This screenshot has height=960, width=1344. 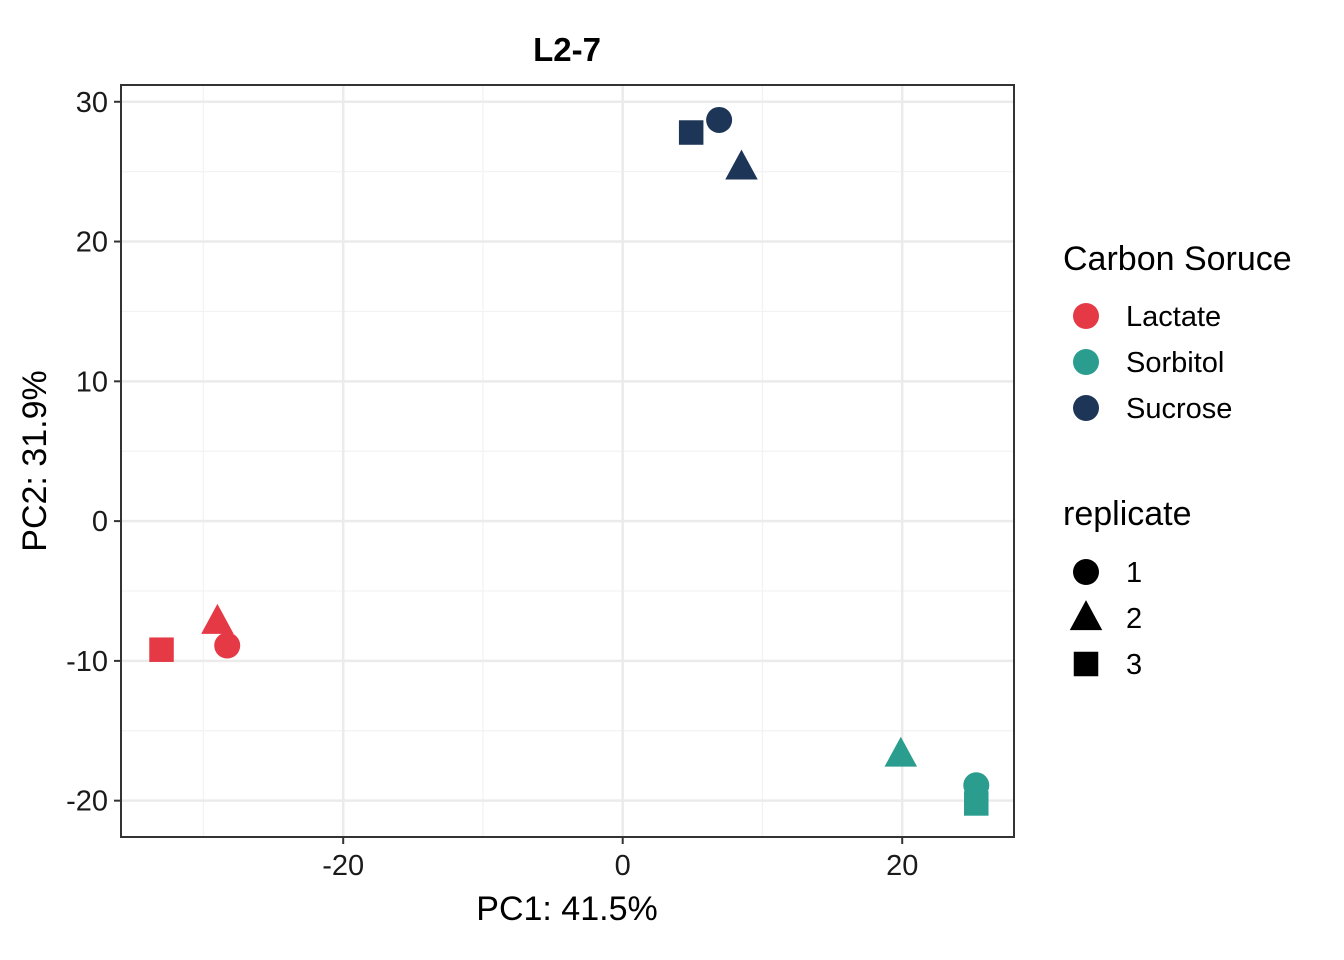 What do you see at coordinates (1127, 514) in the screenshot?
I see `replicate-legend-title: replicate` at bounding box center [1127, 514].